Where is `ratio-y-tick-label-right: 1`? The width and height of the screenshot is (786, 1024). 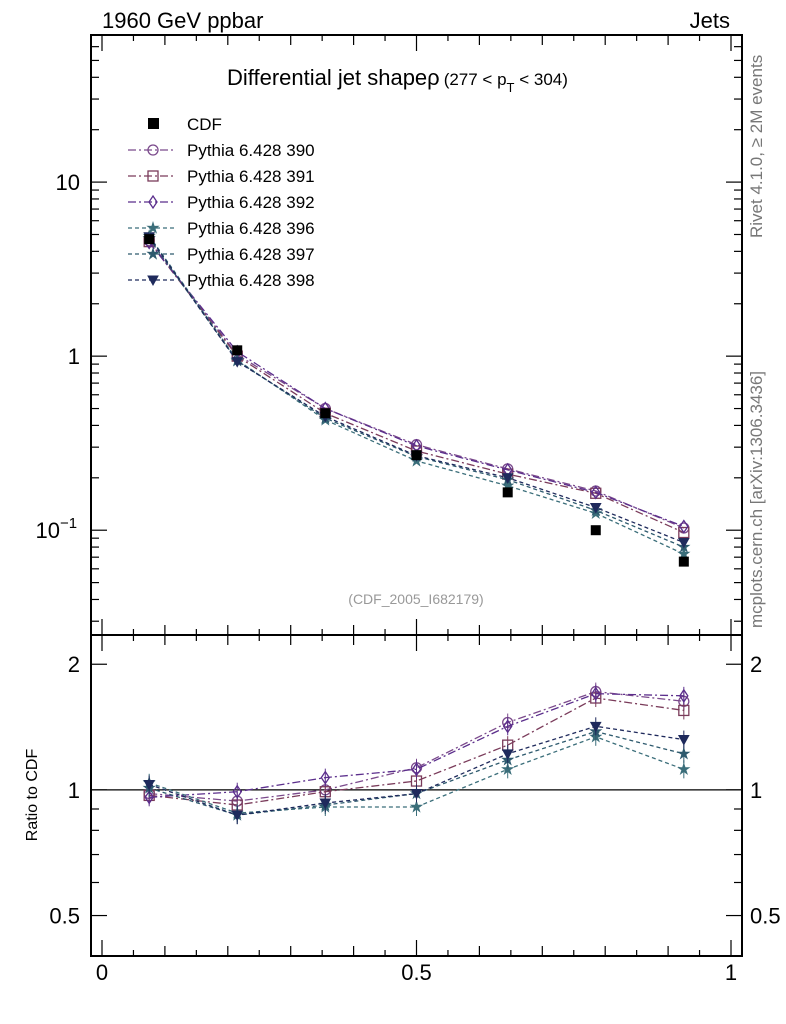
ratio-y-tick-label-right: 1 is located at coordinates (756, 790).